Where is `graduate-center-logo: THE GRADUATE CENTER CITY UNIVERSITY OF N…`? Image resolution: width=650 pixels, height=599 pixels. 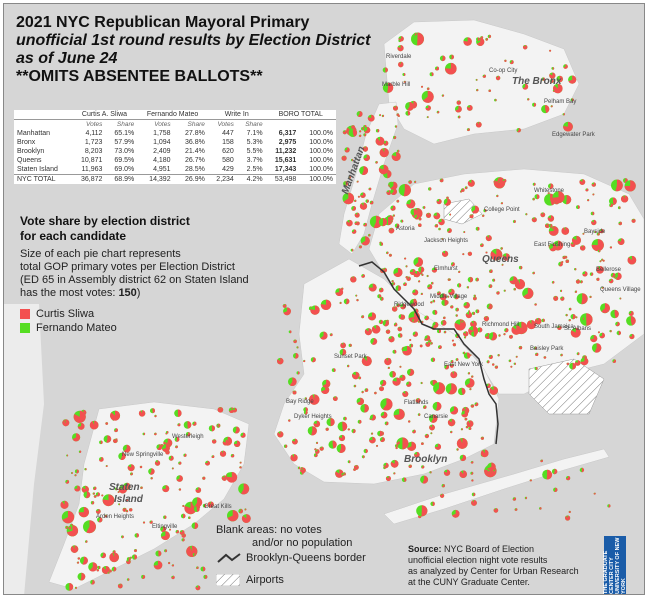 graduate-center-logo: THE GRADUATE CENTER CITY UNIVERSITY OF N… is located at coordinates (615, 565).